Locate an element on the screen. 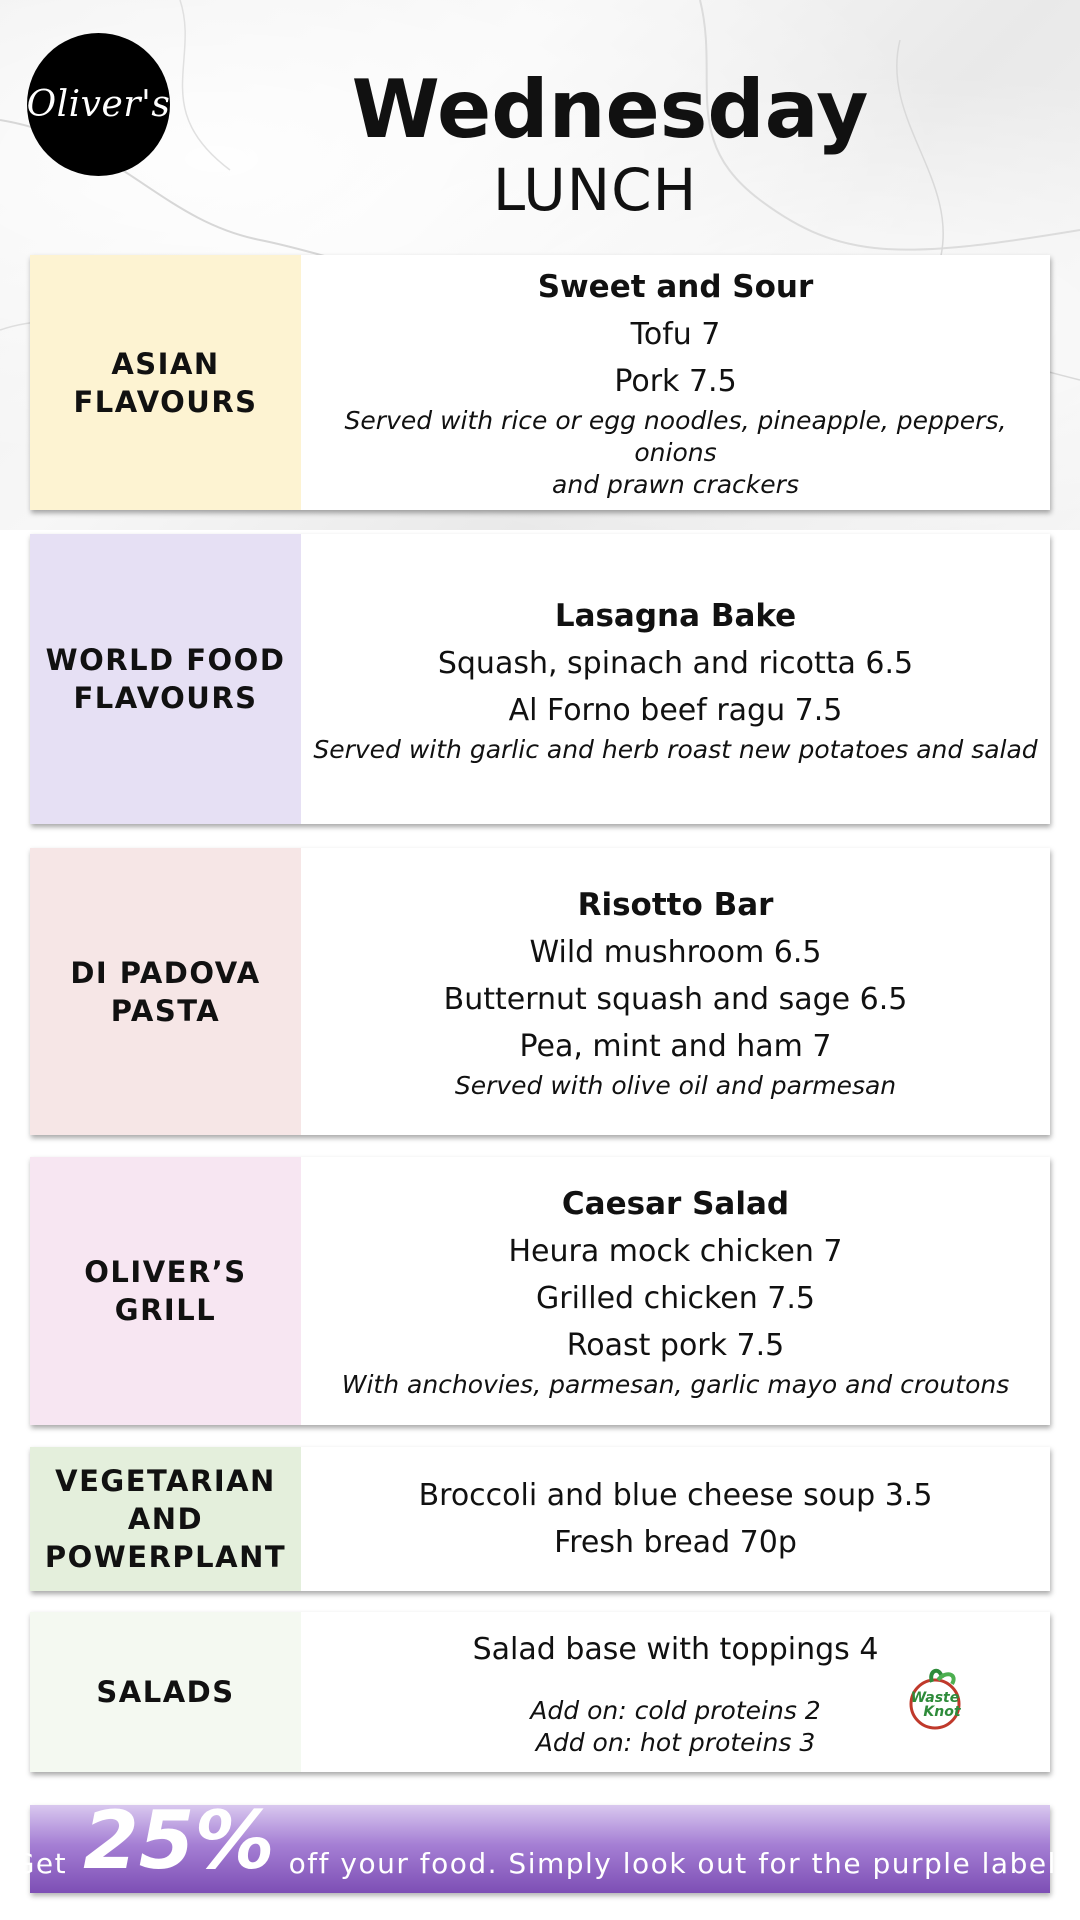  menu-item: Al Forno beef ragu 7.5 is located at coordinates (675, 710).